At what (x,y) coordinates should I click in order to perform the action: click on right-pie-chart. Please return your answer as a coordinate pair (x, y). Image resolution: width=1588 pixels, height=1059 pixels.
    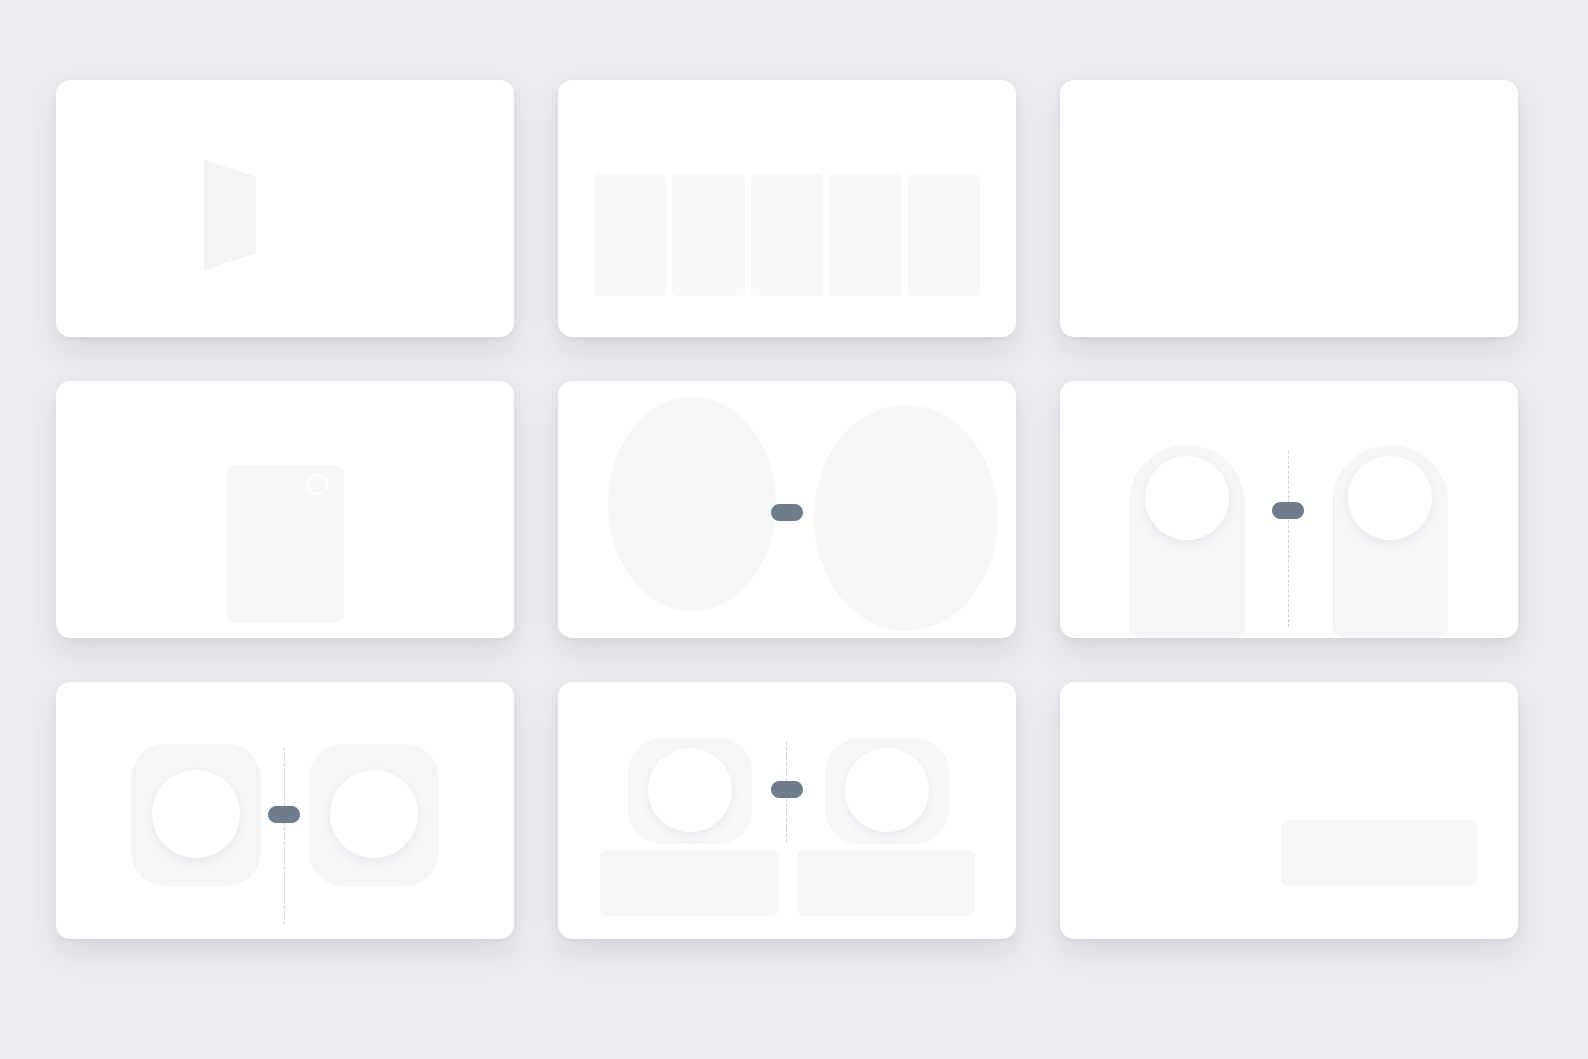
    Looking at the image, I should click on (901, 507).